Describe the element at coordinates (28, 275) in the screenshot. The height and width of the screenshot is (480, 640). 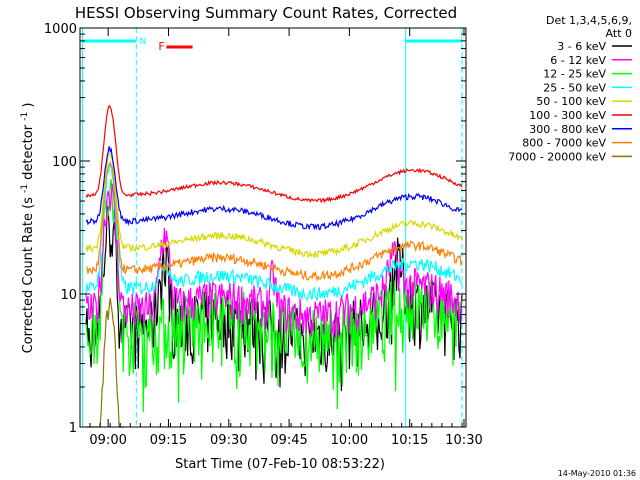
I see `y-axis-label-part1: Corrected Count Rate (s` at that location.